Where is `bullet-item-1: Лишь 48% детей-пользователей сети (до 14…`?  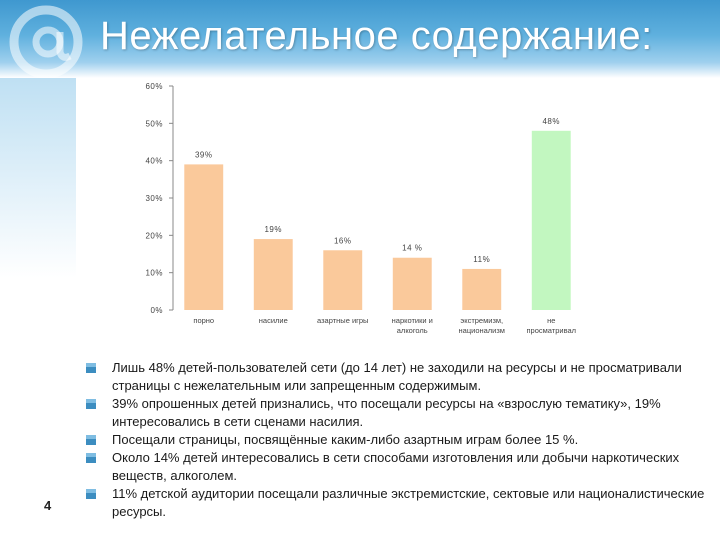
bullet-item-1: Лишь 48% детей-пользователей сети (до 14… is located at coordinates (399, 377).